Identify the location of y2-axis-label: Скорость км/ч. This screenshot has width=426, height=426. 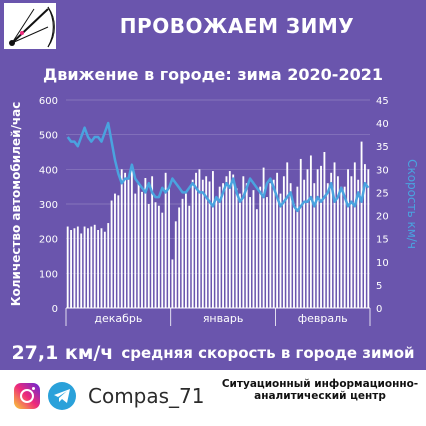
(412, 204).